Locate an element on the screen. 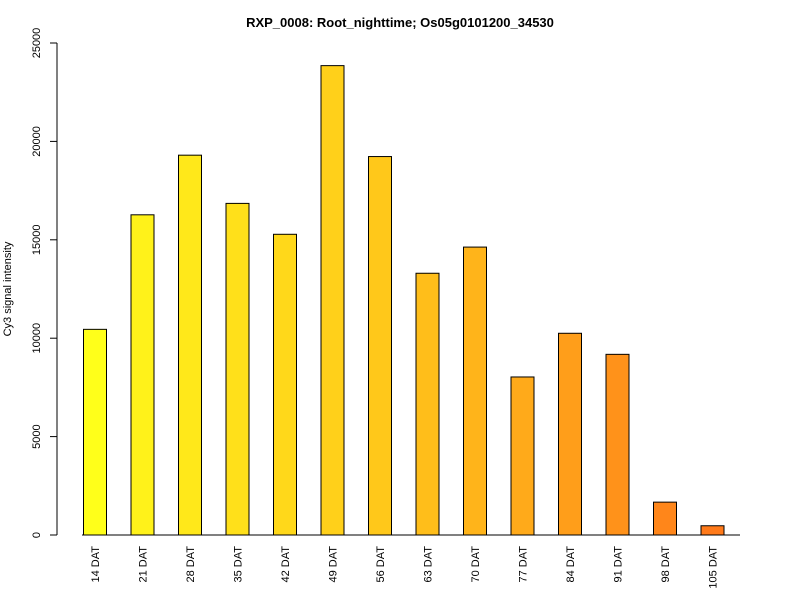  x-tick-label: 56 DAT is located at coordinates (381, 564).